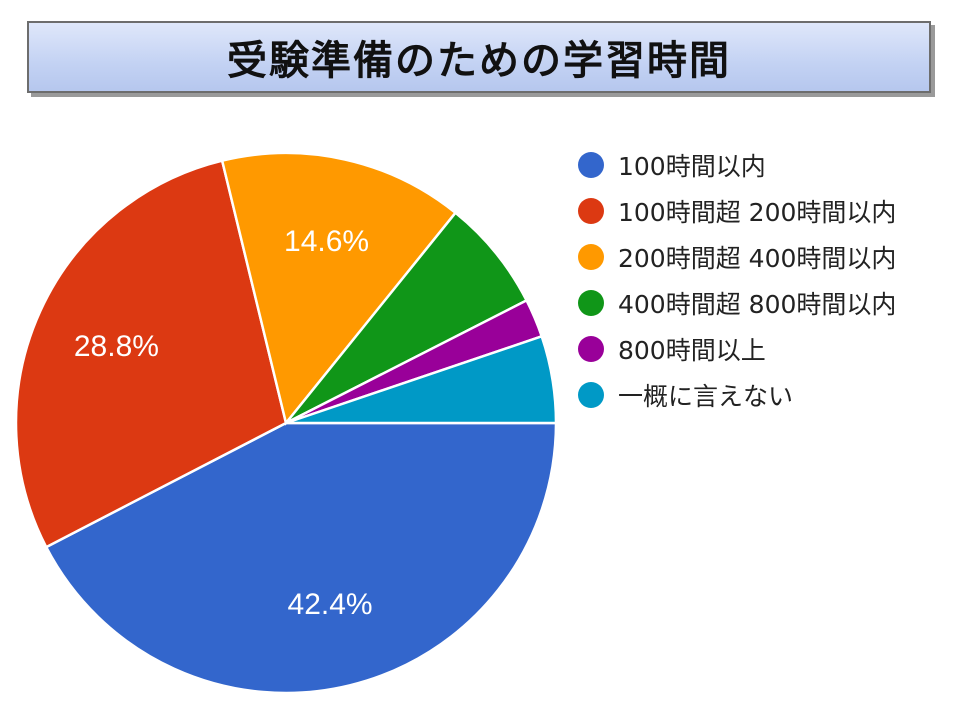  I want to click on legend-item: 100時間以内, so click(763, 165).